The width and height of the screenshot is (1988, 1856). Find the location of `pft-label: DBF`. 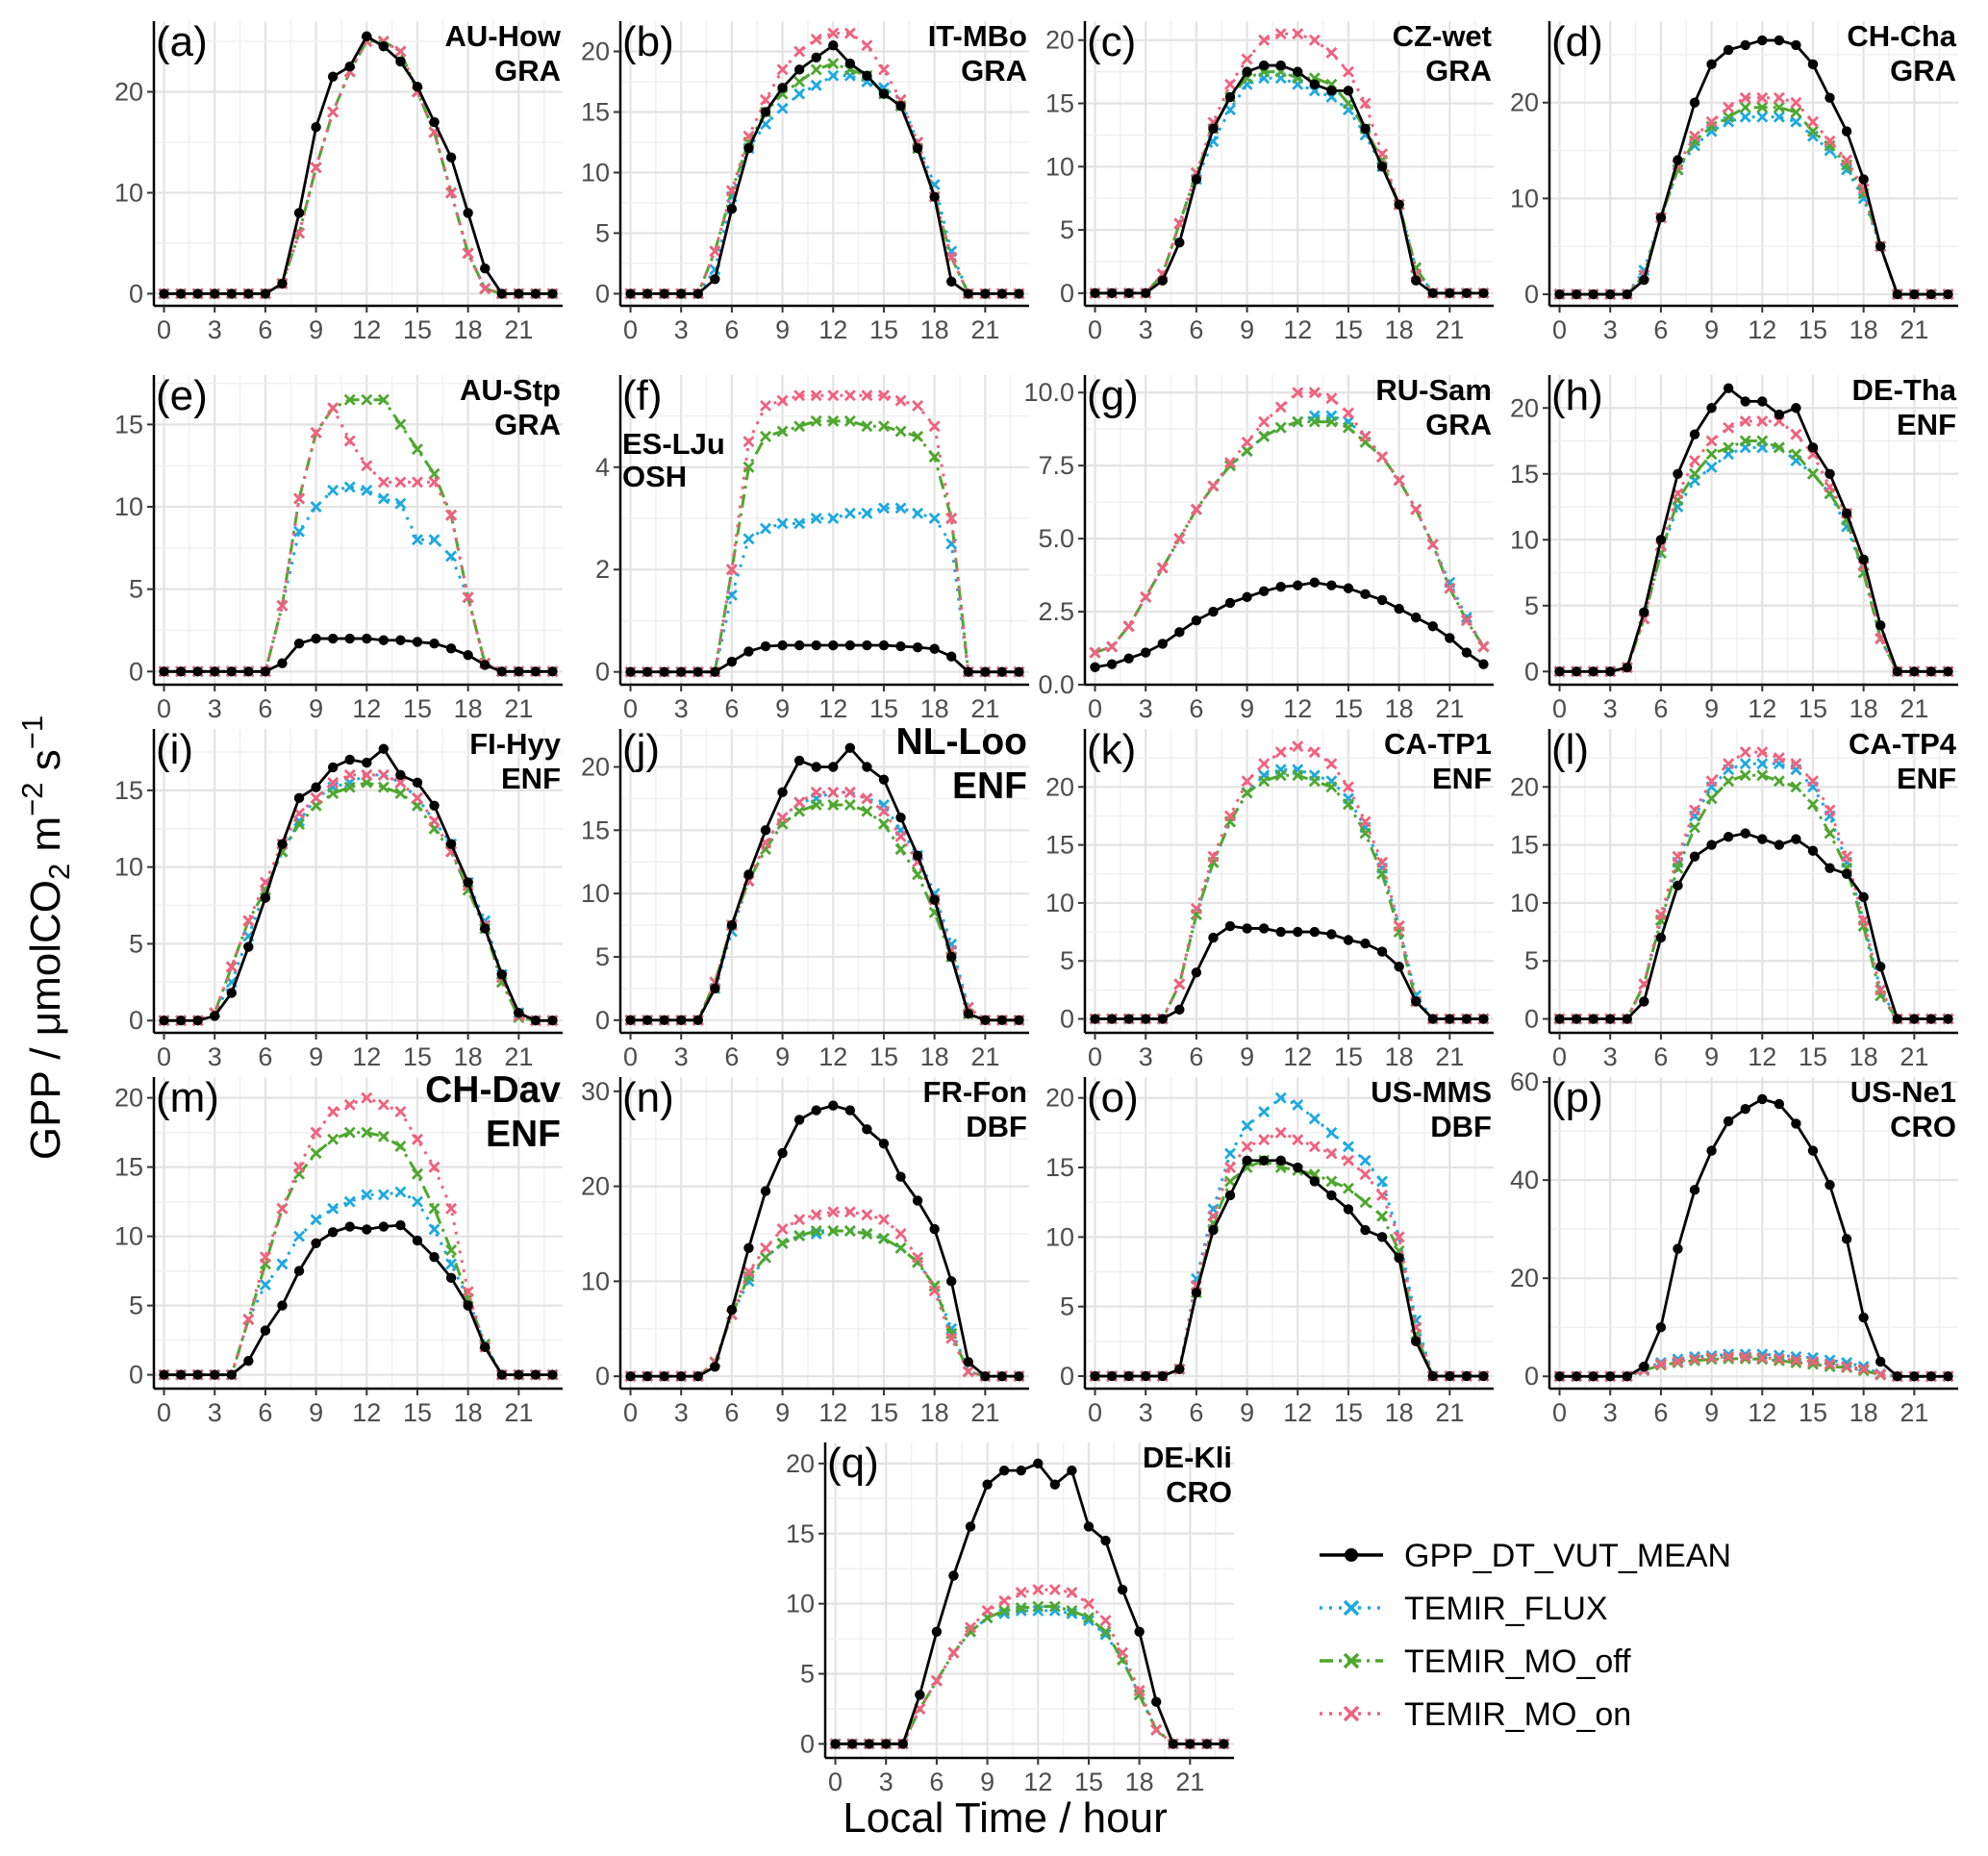

pft-label: DBF is located at coordinates (1461, 1126).